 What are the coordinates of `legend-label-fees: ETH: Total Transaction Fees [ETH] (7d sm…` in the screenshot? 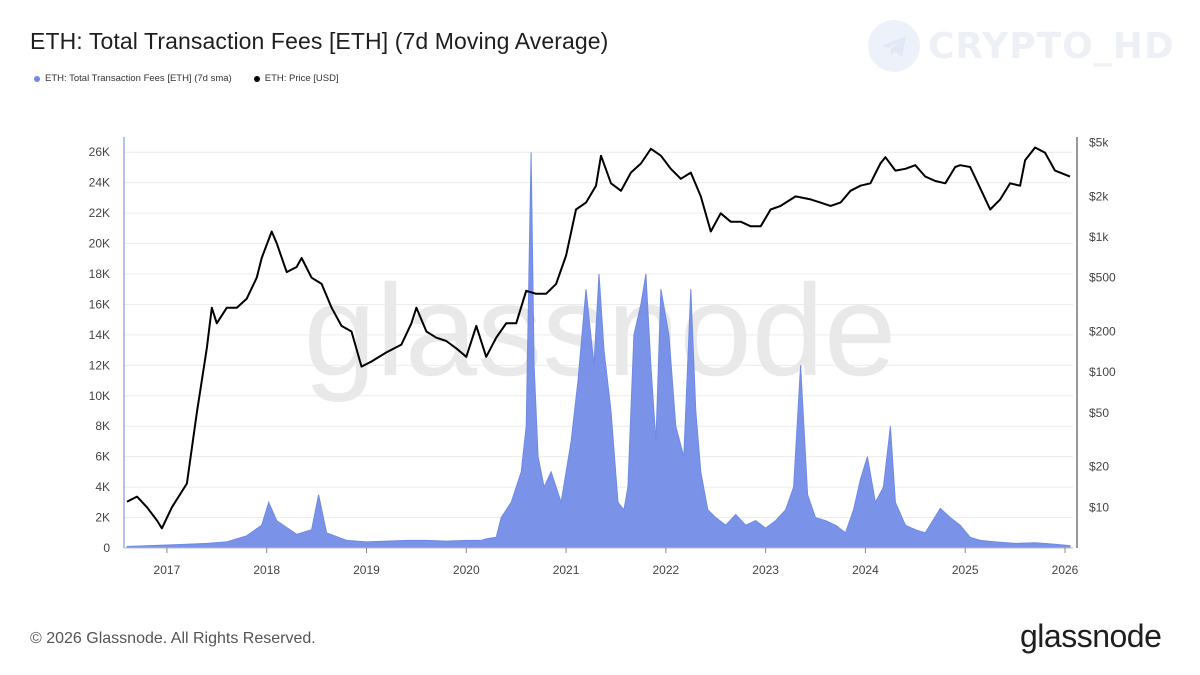 It's located at (138, 78).